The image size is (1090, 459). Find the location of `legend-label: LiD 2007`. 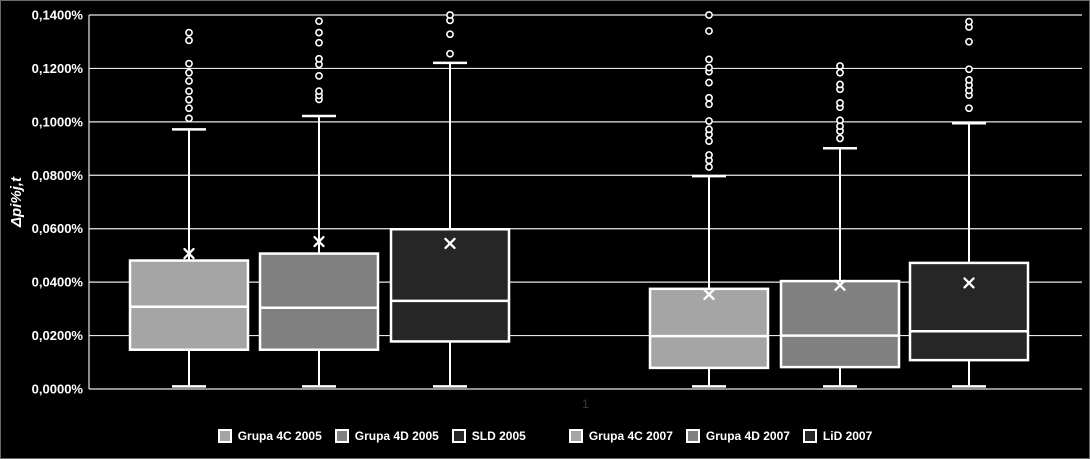

legend-label: LiD 2007 is located at coordinates (847, 436).